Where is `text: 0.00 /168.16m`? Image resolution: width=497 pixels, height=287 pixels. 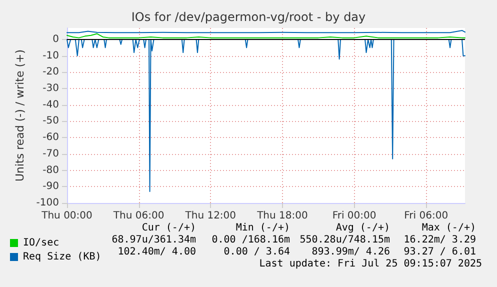 text: 0.00 /168.16m is located at coordinates (251, 240).